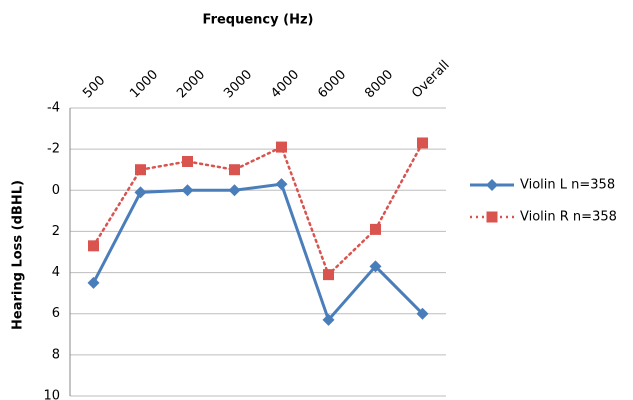 The image size is (633, 400). What do you see at coordinates (56, 354) in the screenshot?
I see `y-tick-label: 8` at bounding box center [56, 354].